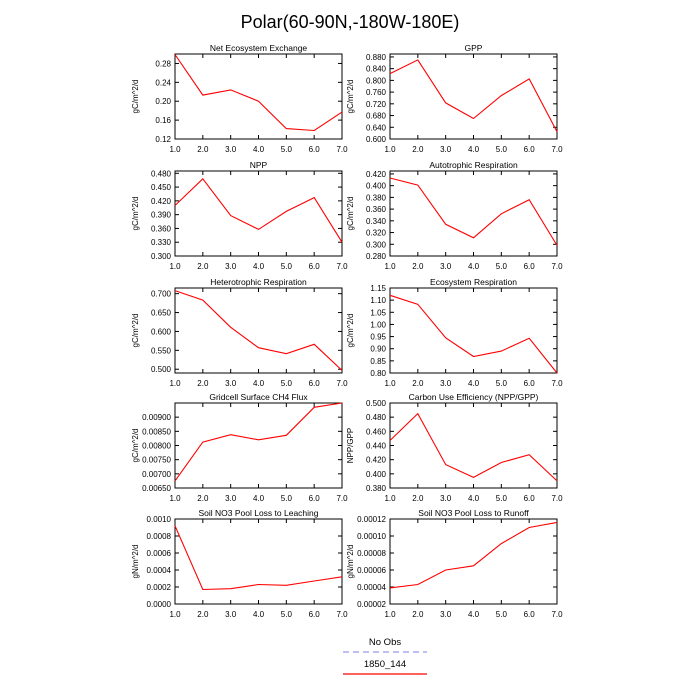 The height and width of the screenshot is (700, 700). What do you see at coordinates (371, 570) in the screenshot?
I see `y-tick-label: 0.00006` at bounding box center [371, 570].